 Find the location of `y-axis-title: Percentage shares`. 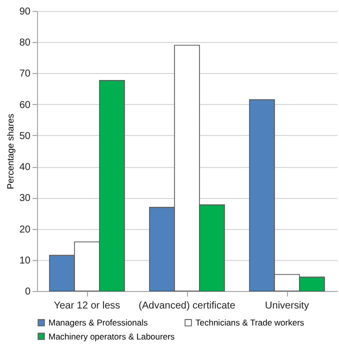

y-axis-title: Percentage shares is located at coordinates (10, 151).